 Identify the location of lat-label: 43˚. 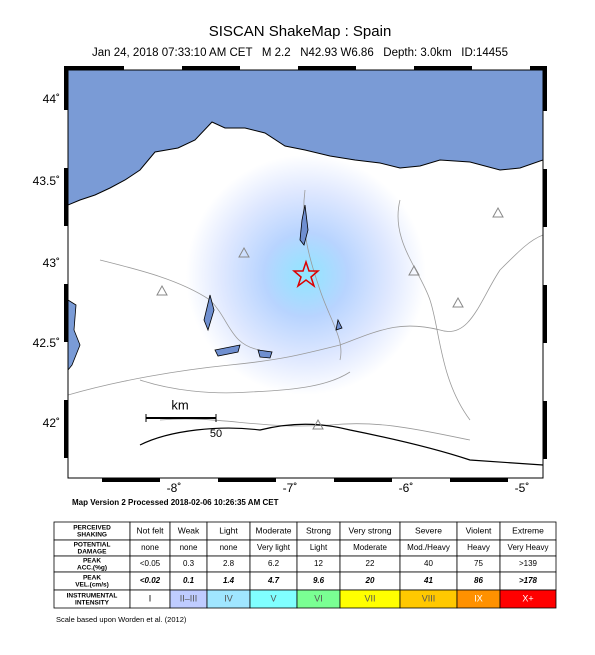
(51, 263).